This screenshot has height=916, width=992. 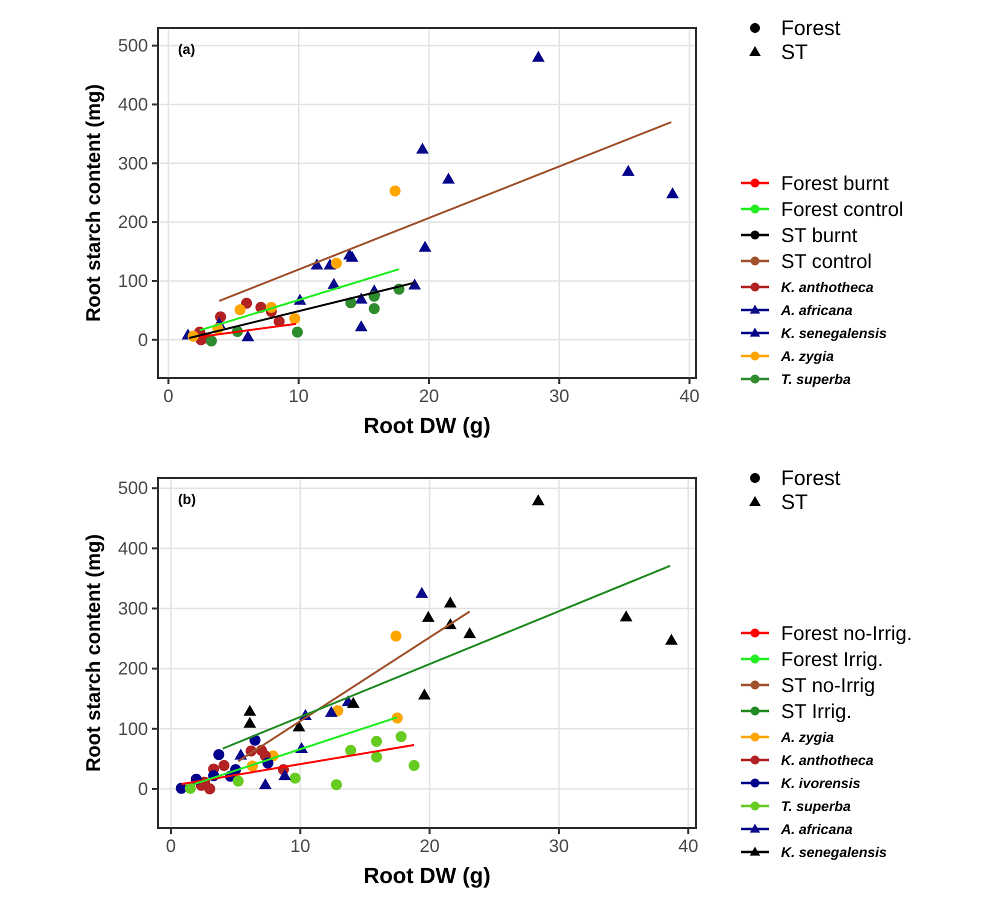 I want to click on text: (b), so click(x=187, y=499).